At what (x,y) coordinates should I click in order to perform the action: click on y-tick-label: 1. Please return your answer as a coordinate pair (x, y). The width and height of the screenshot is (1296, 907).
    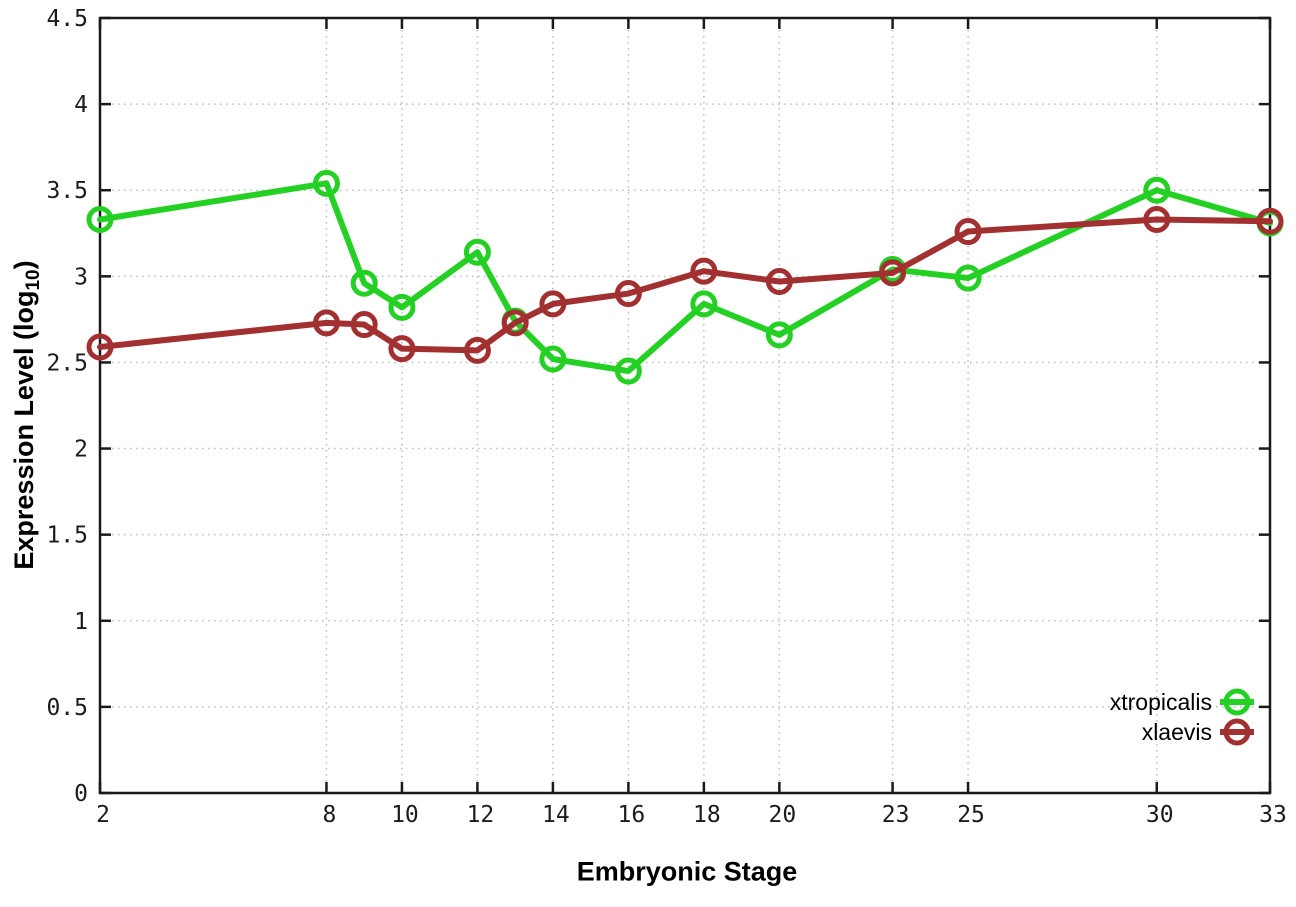
    Looking at the image, I should click on (81, 622).